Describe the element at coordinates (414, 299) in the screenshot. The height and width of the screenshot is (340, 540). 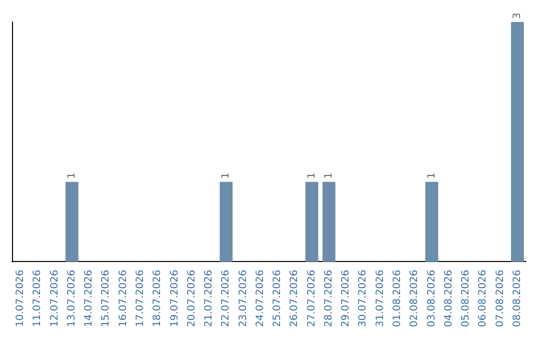
I see `x-tick-label: 02.08.2026` at that location.